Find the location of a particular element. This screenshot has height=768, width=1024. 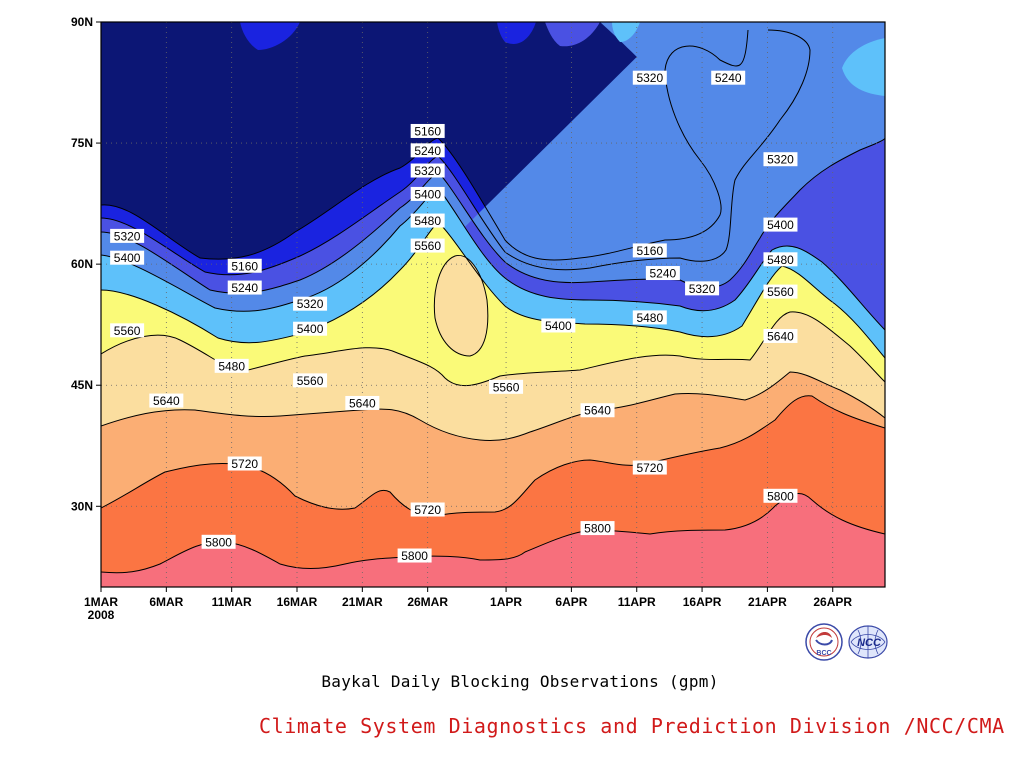

contour-label: 5160 is located at coordinates (427, 130).